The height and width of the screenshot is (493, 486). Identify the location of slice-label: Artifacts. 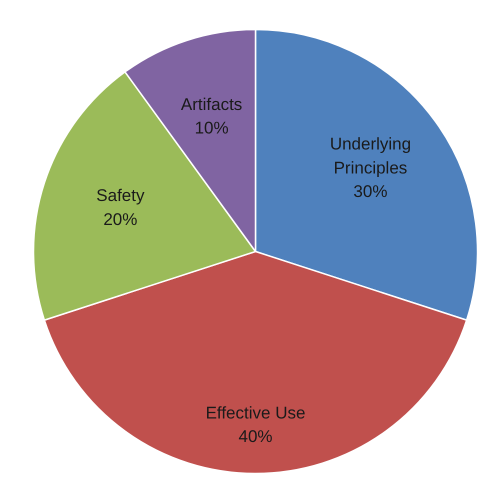
(211, 104).